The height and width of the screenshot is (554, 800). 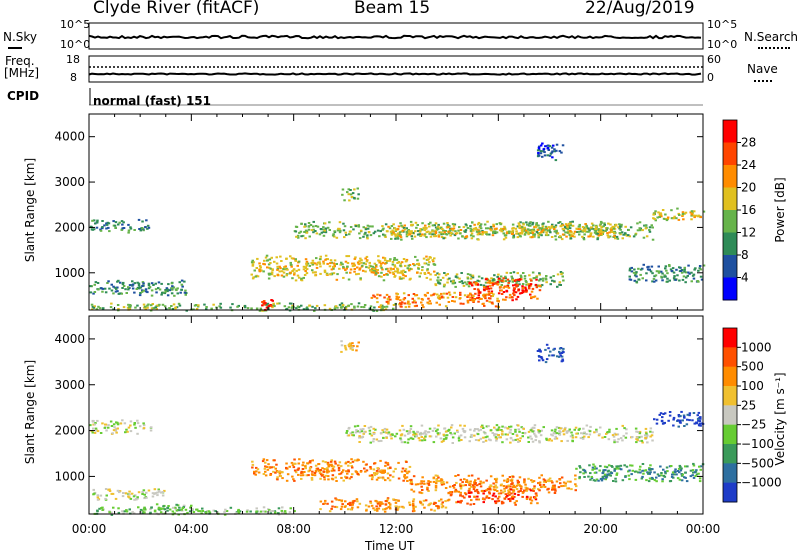 I want to click on x-tick-label: 20:00, so click(x=600, y=529).